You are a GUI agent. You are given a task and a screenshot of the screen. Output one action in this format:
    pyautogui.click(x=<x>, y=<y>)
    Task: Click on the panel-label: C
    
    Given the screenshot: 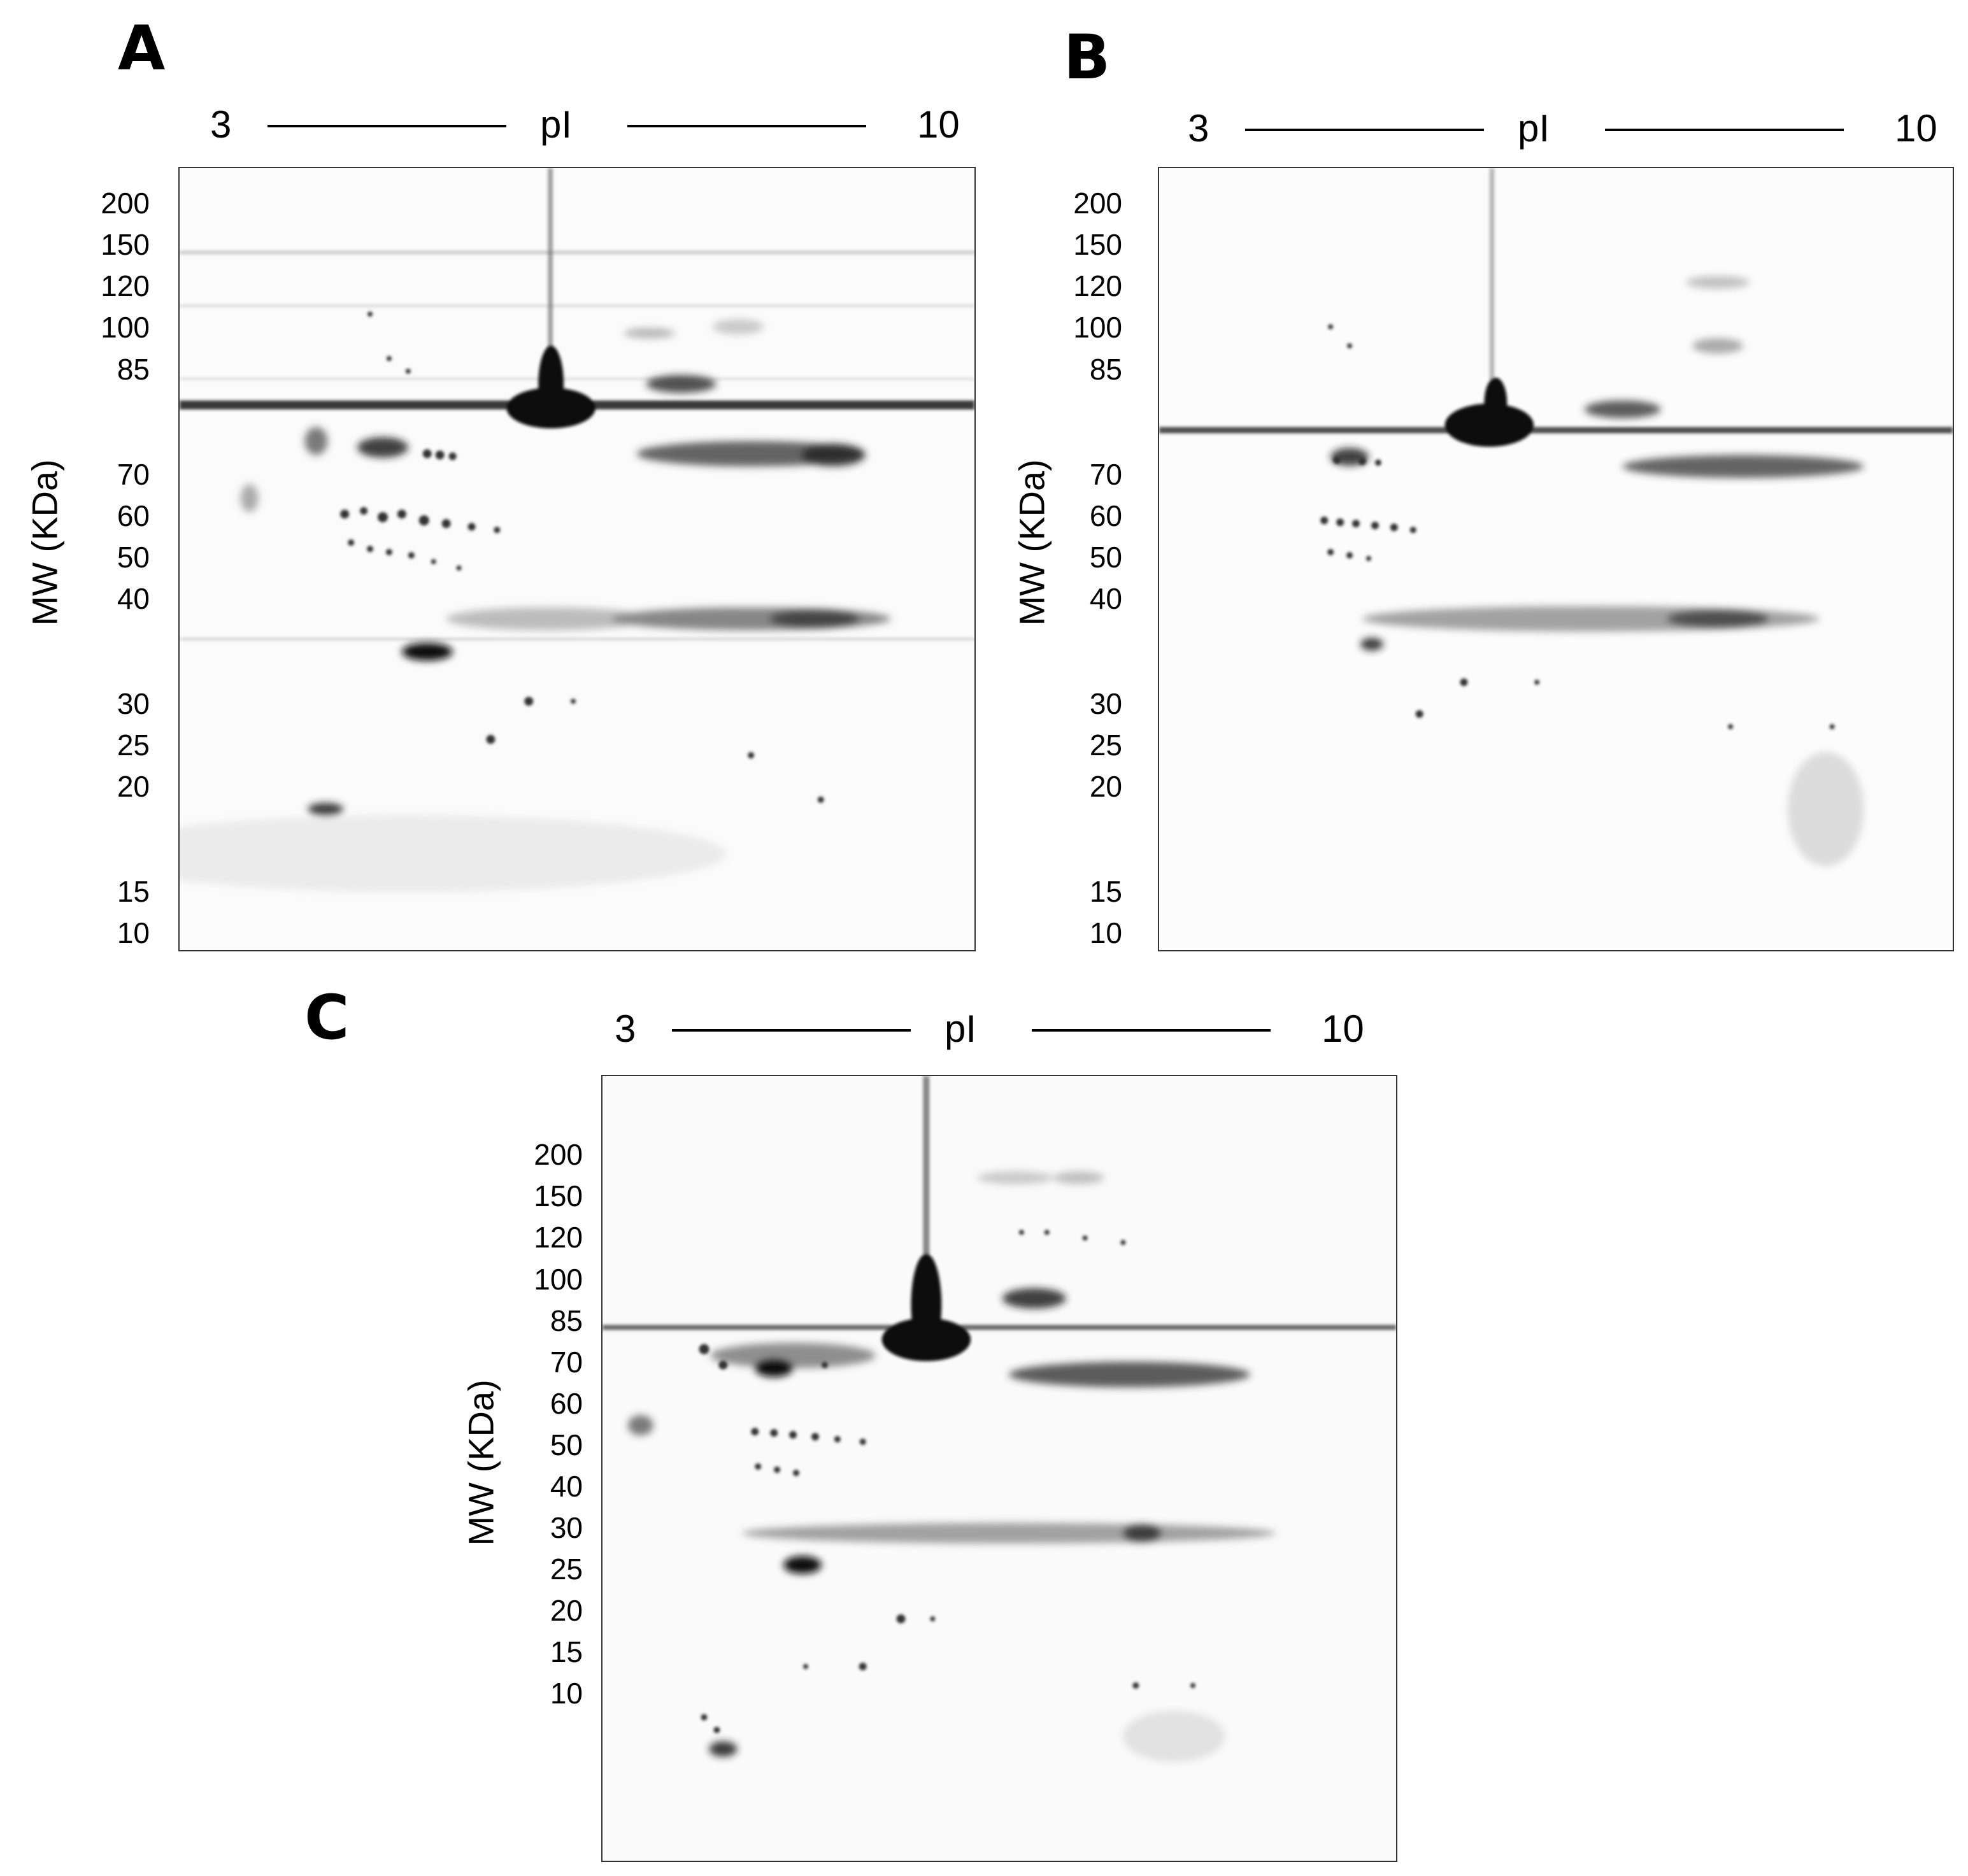 What is the action you would take?
    pyautogui.click(x=327, y=1018)
    